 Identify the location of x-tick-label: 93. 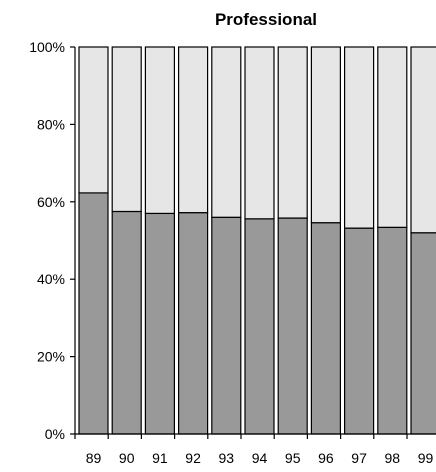
(227, 458).